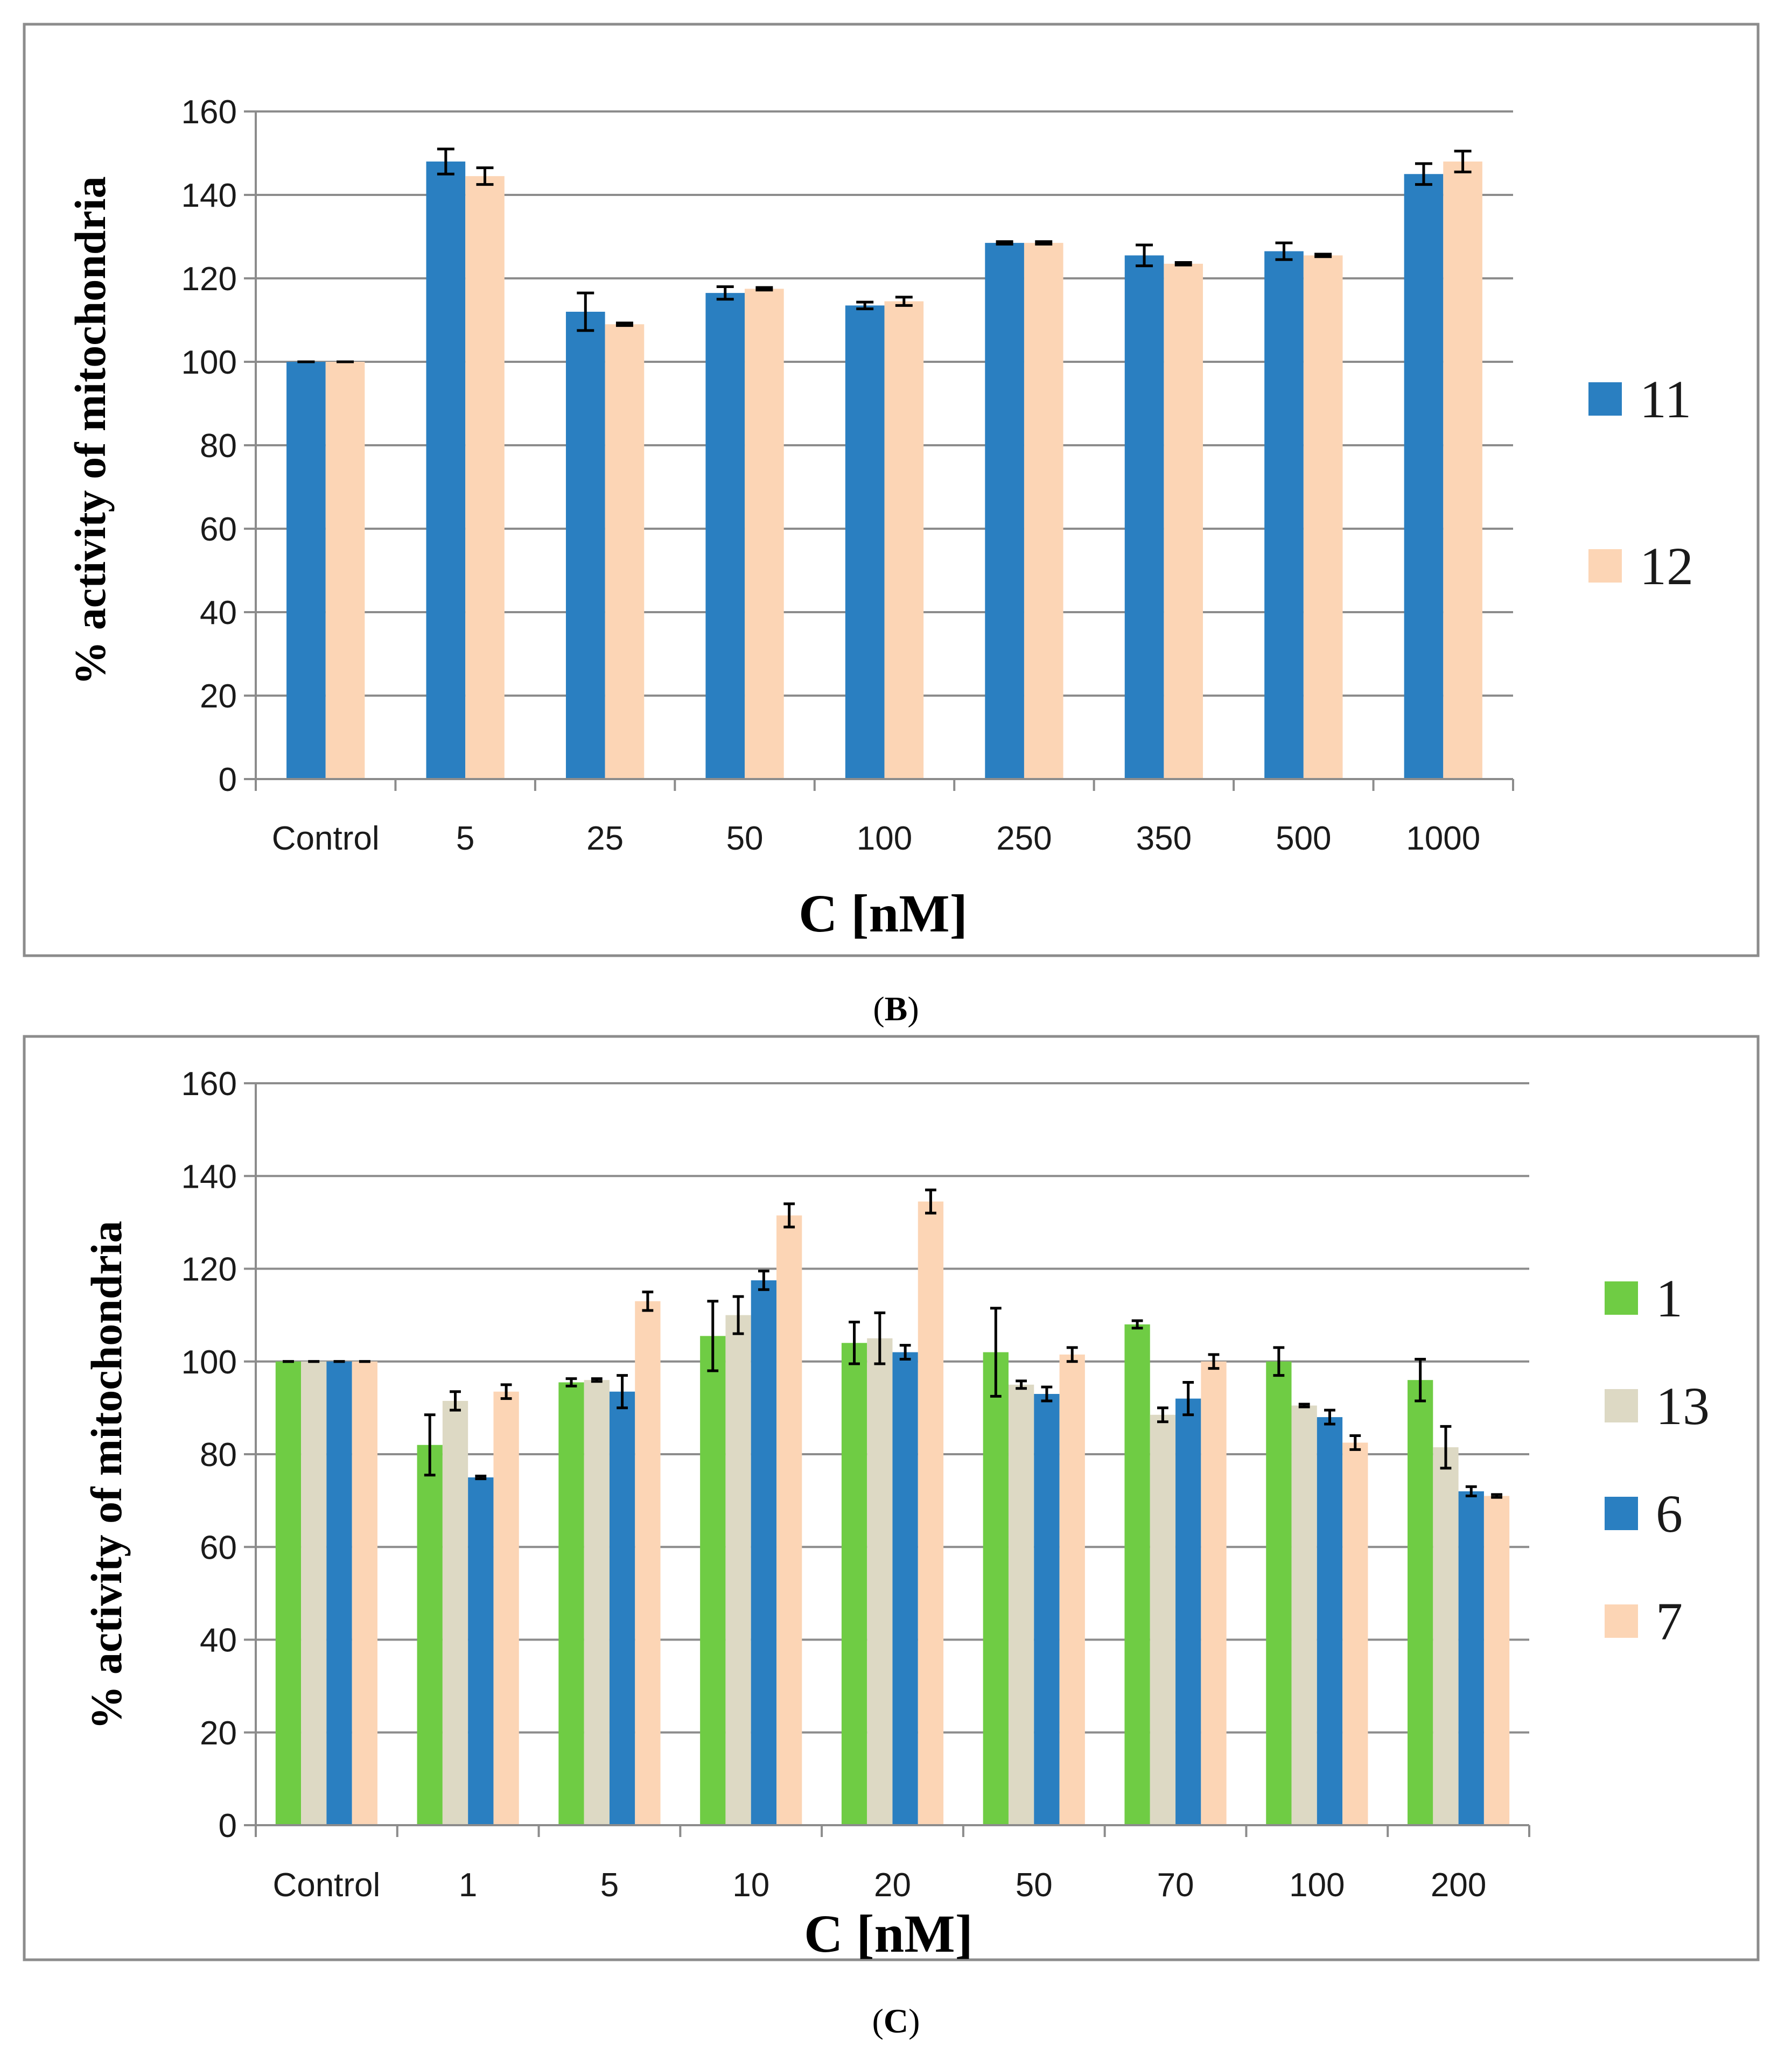 The height and width of the screenshot is (2047, 1792). Describe the element at coordinates (745, 838) in the screenshot. I see `x-tick-label: 50` at that location.